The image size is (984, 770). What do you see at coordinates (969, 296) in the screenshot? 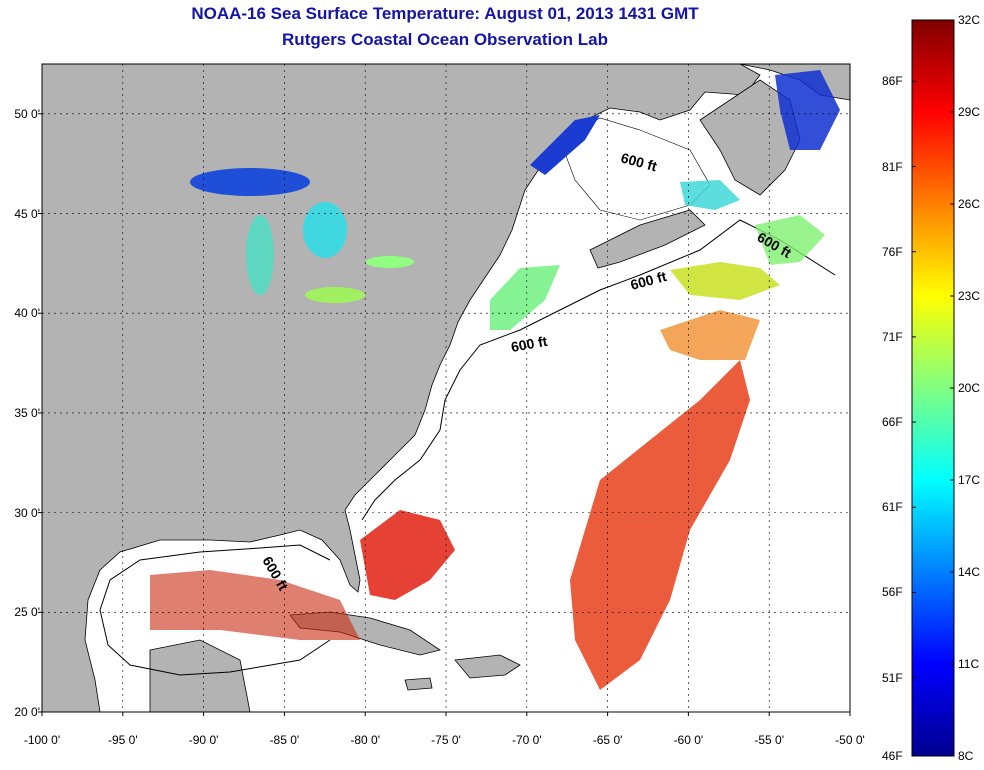
I see `colorbar-celsius-label: 23C` at bounding box center [969, 296].